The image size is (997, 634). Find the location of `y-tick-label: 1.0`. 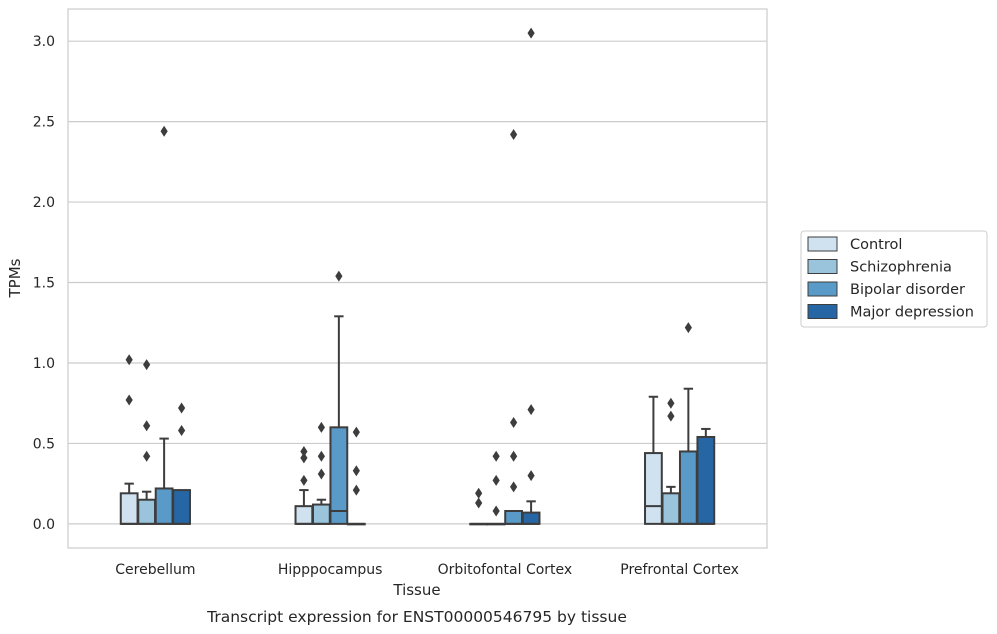

y-tick-label: 1.0 is located at coordinates (44, 364).